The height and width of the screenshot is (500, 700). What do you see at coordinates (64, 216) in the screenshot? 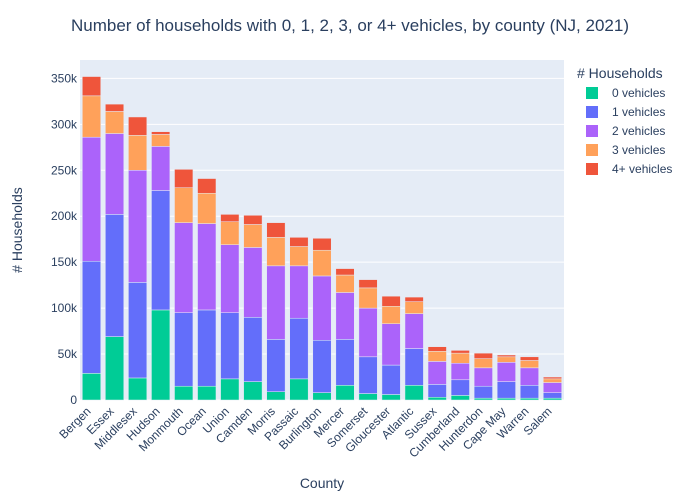
I see `y-tick-label: 200k` at bounding box center [64, 216].